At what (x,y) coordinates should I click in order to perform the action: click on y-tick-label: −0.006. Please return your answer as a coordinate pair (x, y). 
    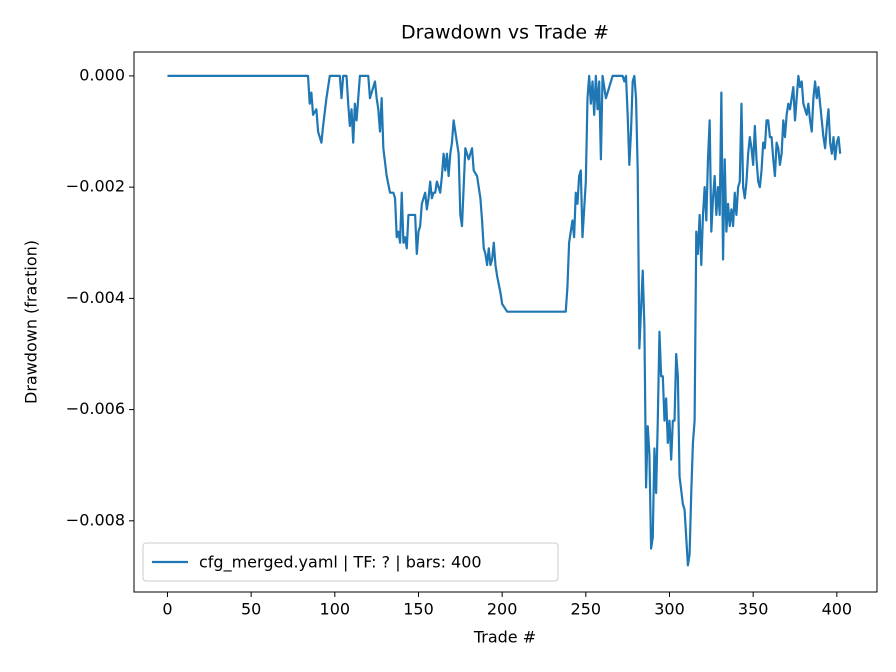
    Looking at the image, I should click on (95, 408).